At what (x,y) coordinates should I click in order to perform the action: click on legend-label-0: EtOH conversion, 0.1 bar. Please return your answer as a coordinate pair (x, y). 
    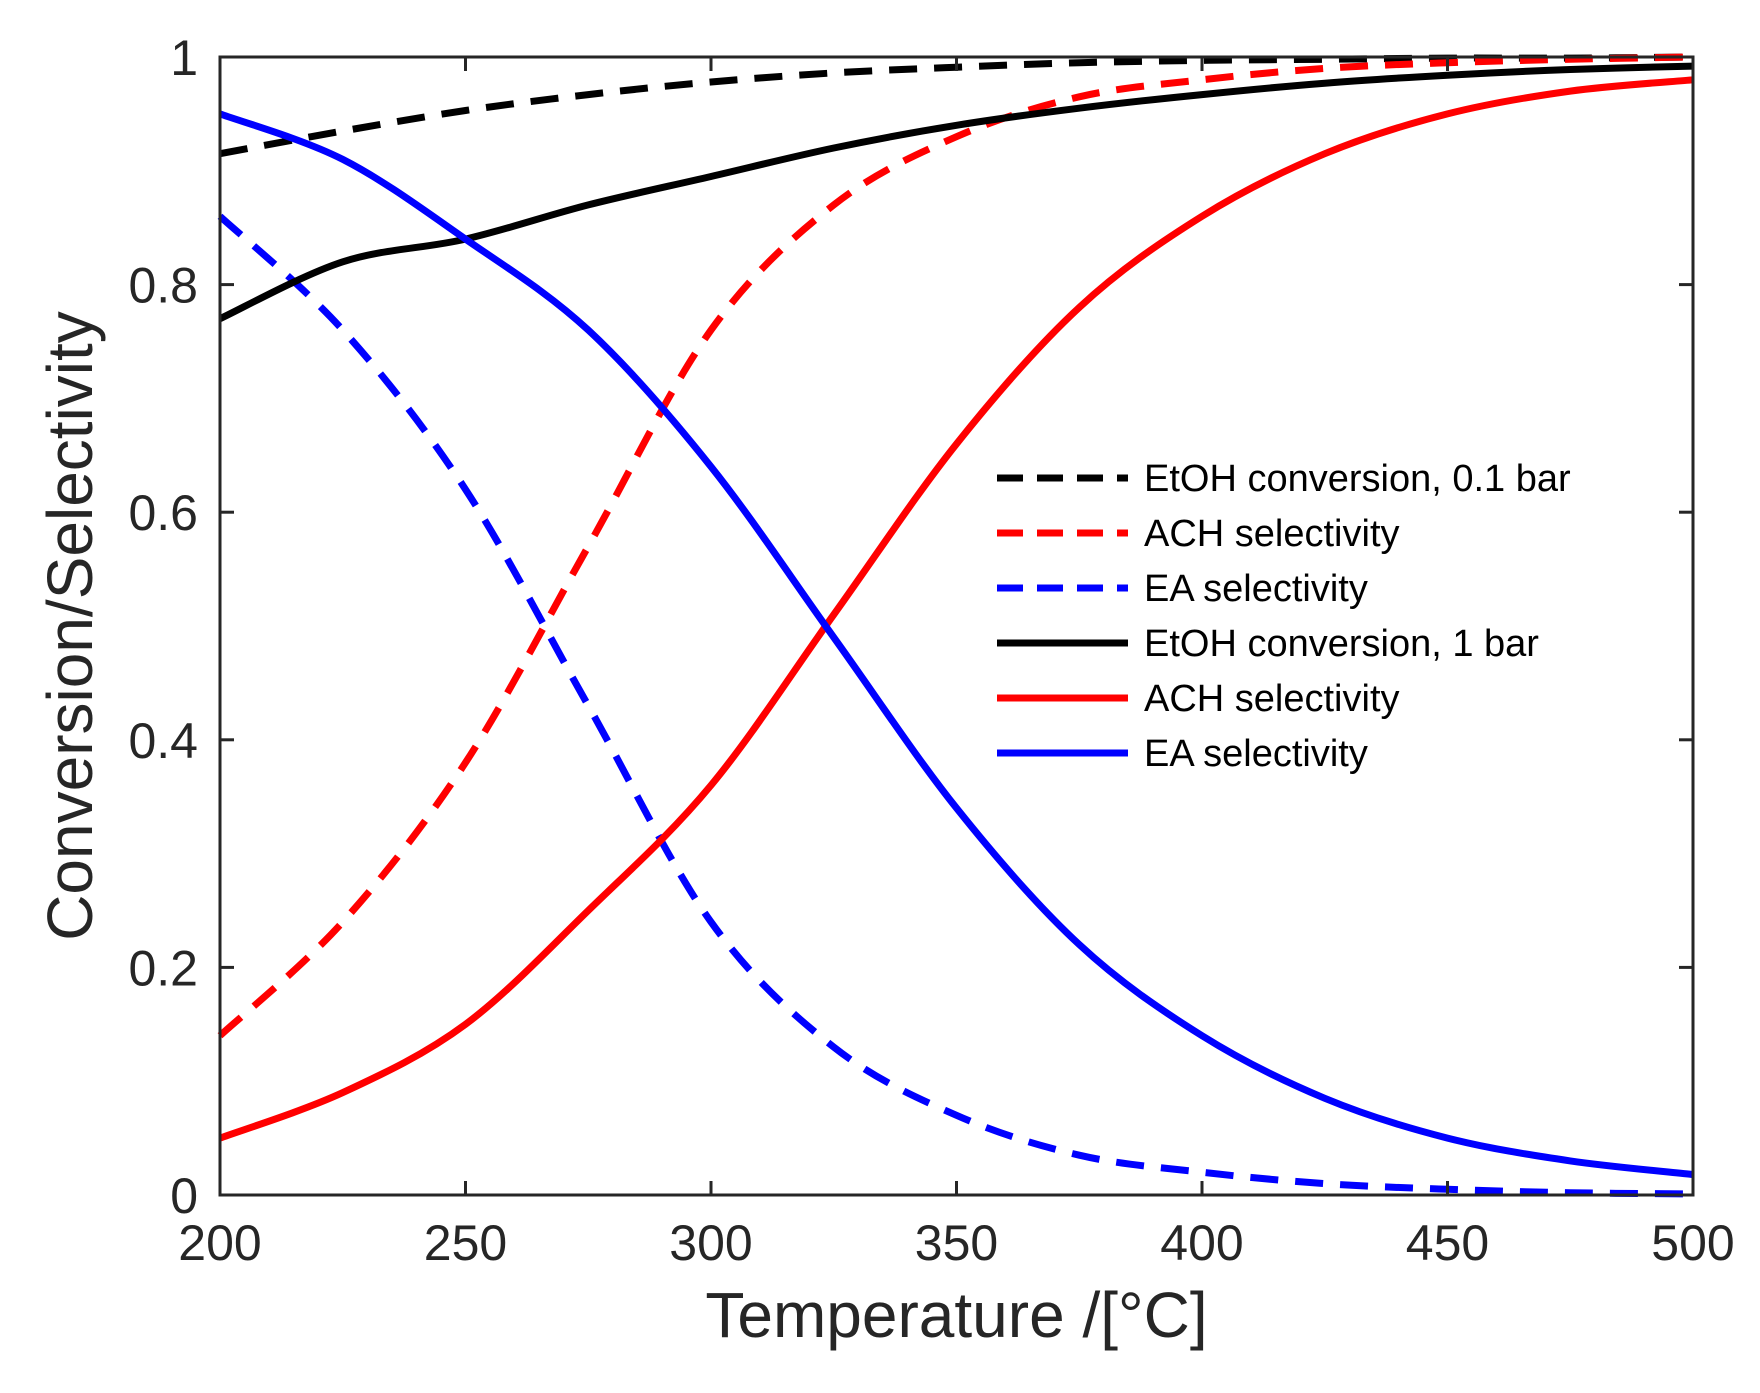
    Looking at the image, I should click on (1357, 479).